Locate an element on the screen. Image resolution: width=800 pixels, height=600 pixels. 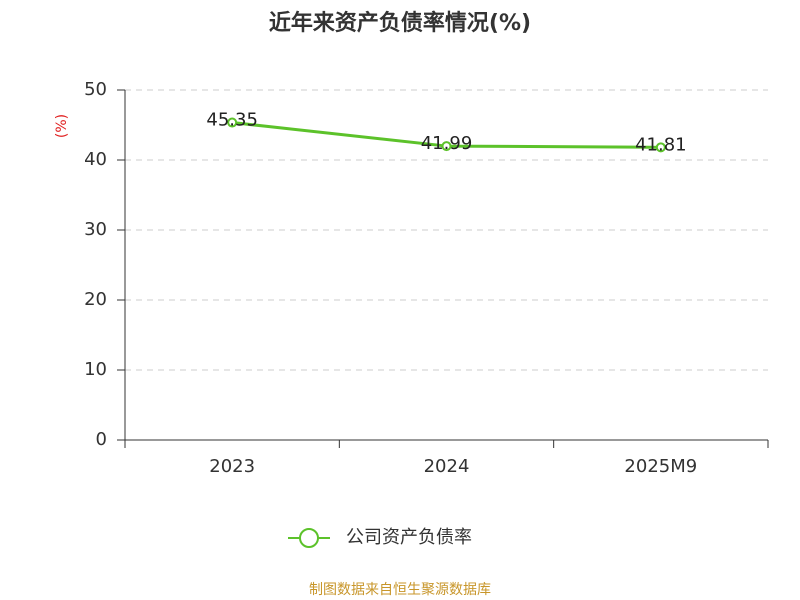
legend-label: 公司资产负债率 is located at coordinates (409, 537).